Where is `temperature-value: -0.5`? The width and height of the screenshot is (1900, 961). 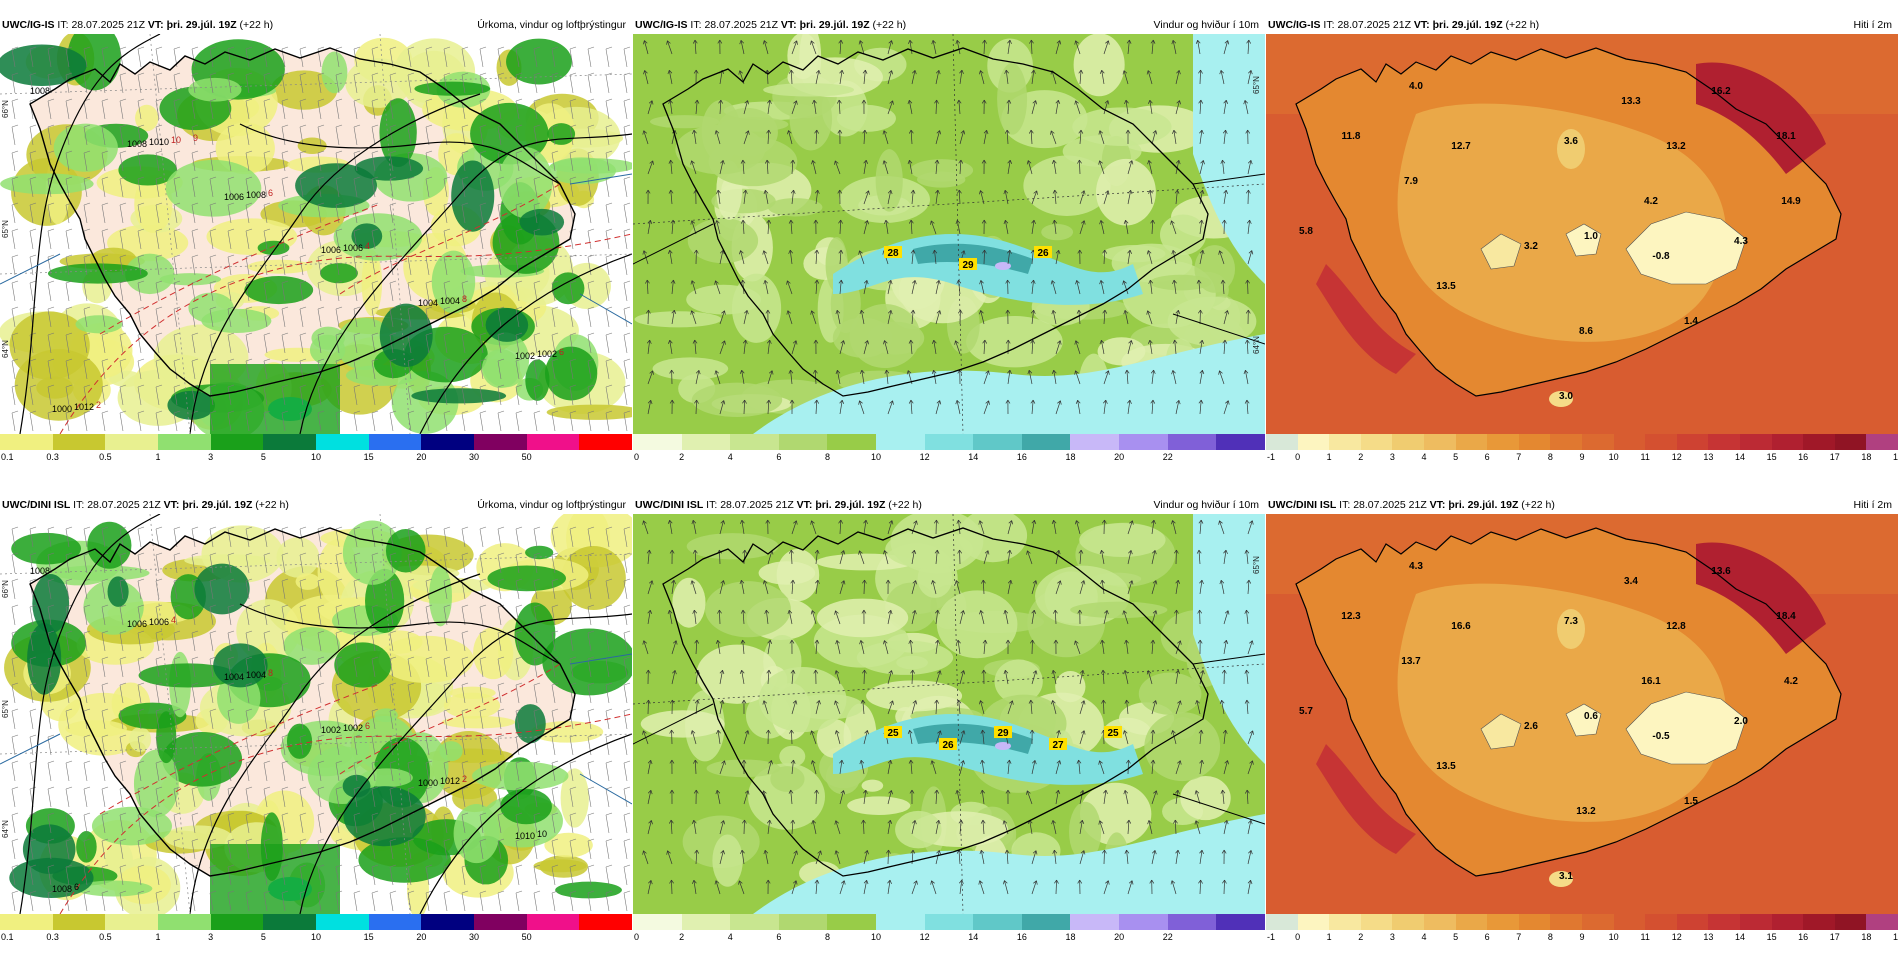 temperature-value: -0.5 is located at coordinates (1661, 736).